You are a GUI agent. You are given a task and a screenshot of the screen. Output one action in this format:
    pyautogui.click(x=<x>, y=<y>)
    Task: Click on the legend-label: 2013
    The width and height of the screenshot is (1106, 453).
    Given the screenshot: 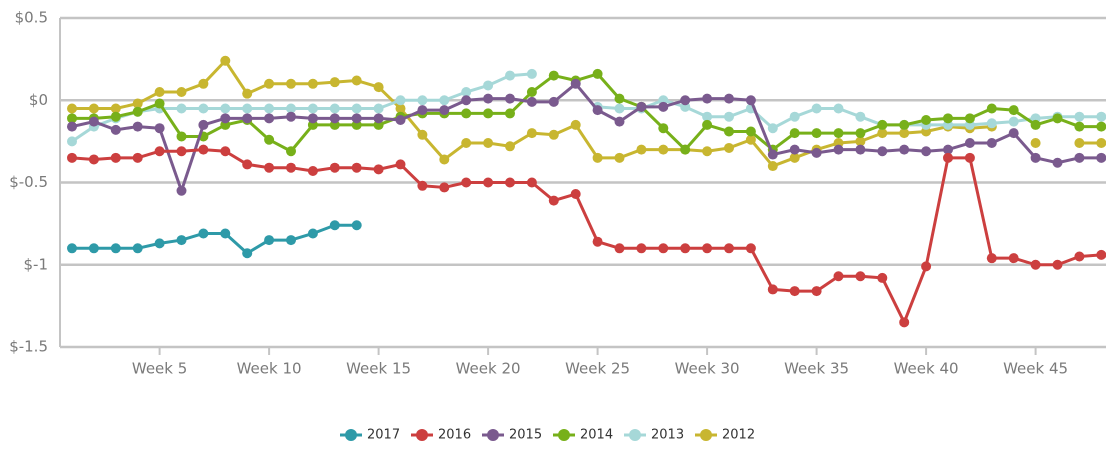 What is the action you would take?
    pyautogui.click(x=667, y=435)
    